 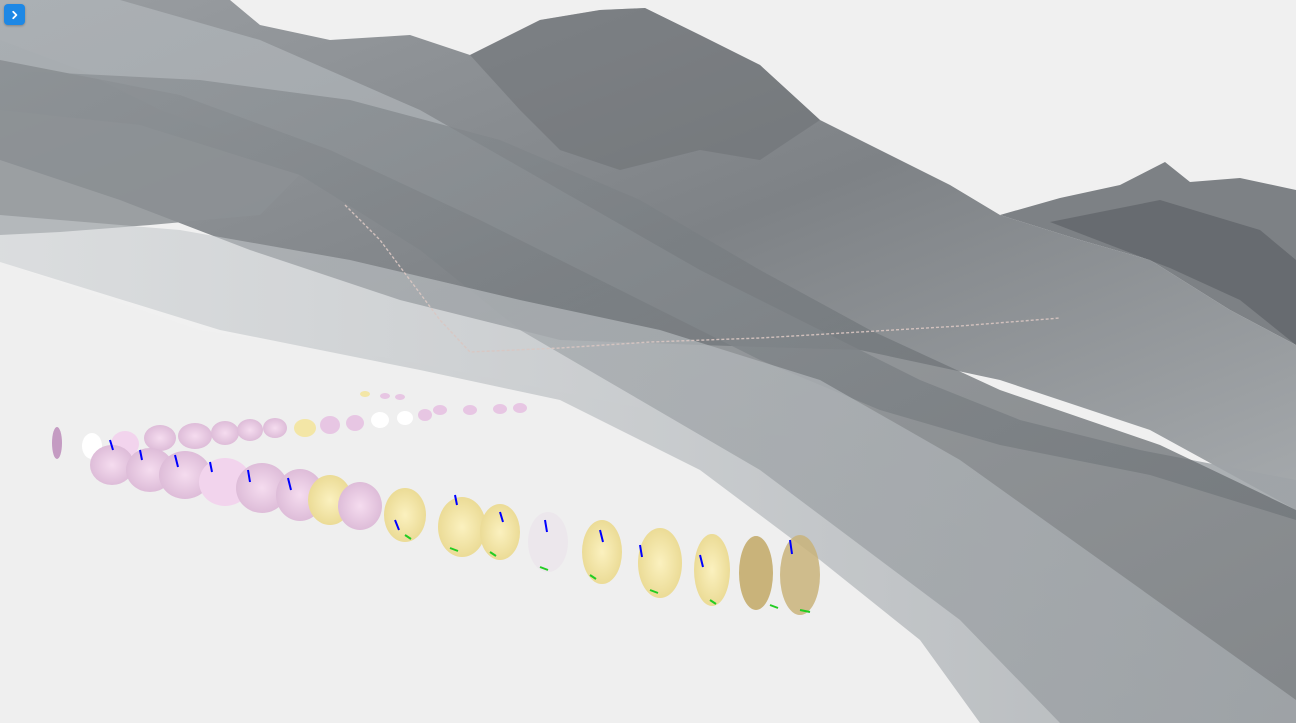 I want to click on expand-panel-button, so click(x=14, y=14).